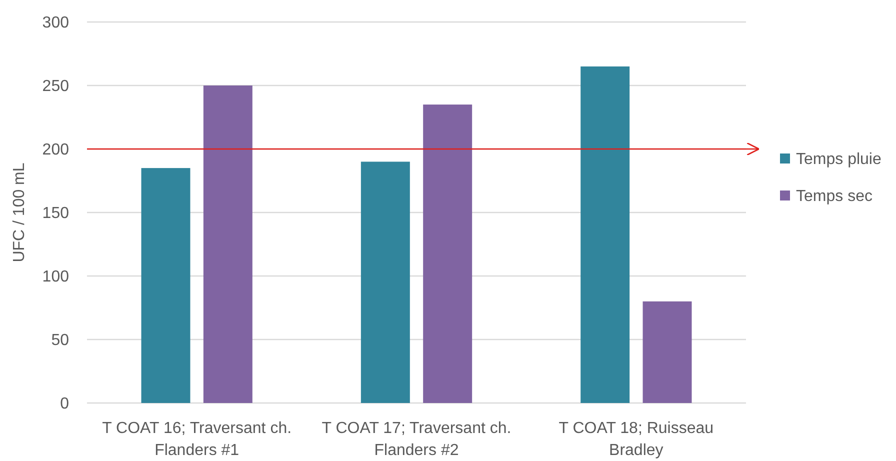 This screenshot has width=896, height=461. I want to click on x-tick-label: T COAT 17; Traversant ch. Flanders #2, so click(417, 439).